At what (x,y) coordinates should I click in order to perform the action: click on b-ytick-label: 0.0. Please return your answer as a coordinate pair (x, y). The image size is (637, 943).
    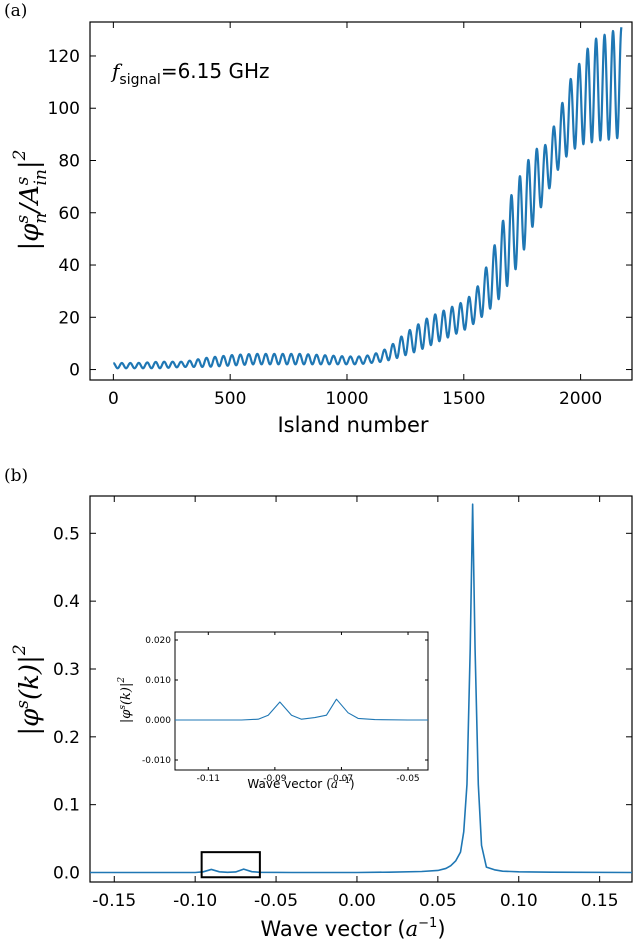
    Looking at the image, I should click on (66, 874).